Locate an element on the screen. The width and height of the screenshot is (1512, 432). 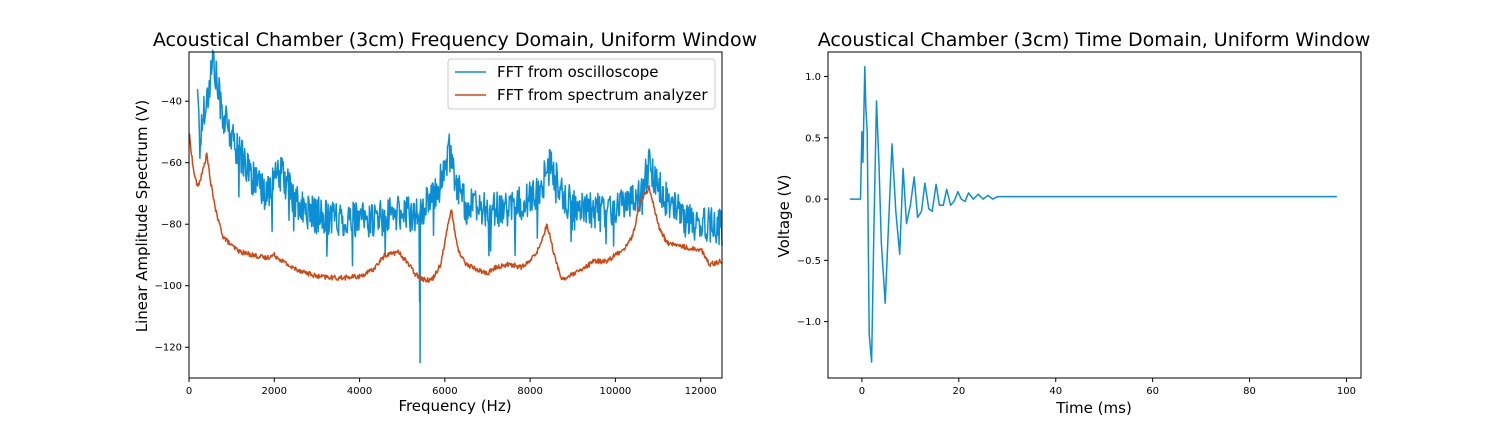
x-tick-label: 40 is located at coordinates (1055, 391).